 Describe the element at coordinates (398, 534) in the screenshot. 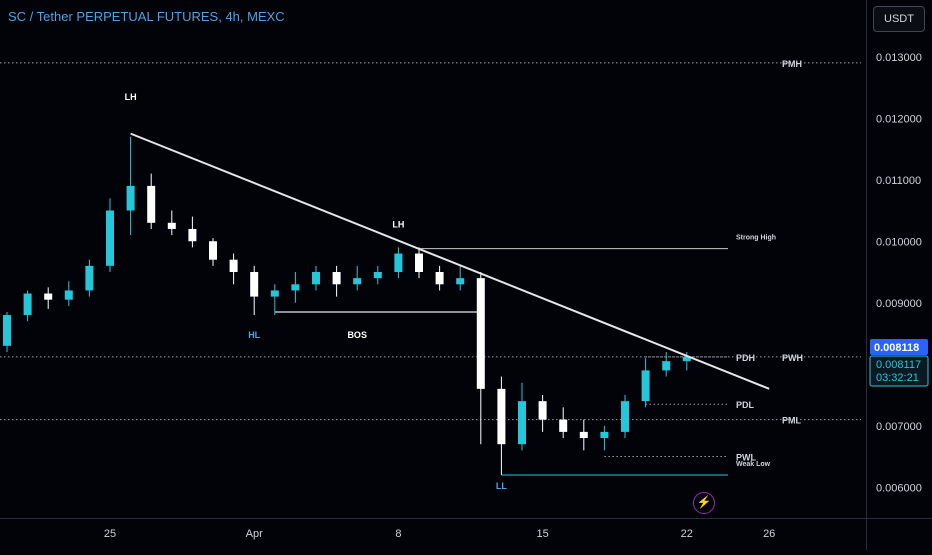

I see `x-tick-label: 8` at that location.